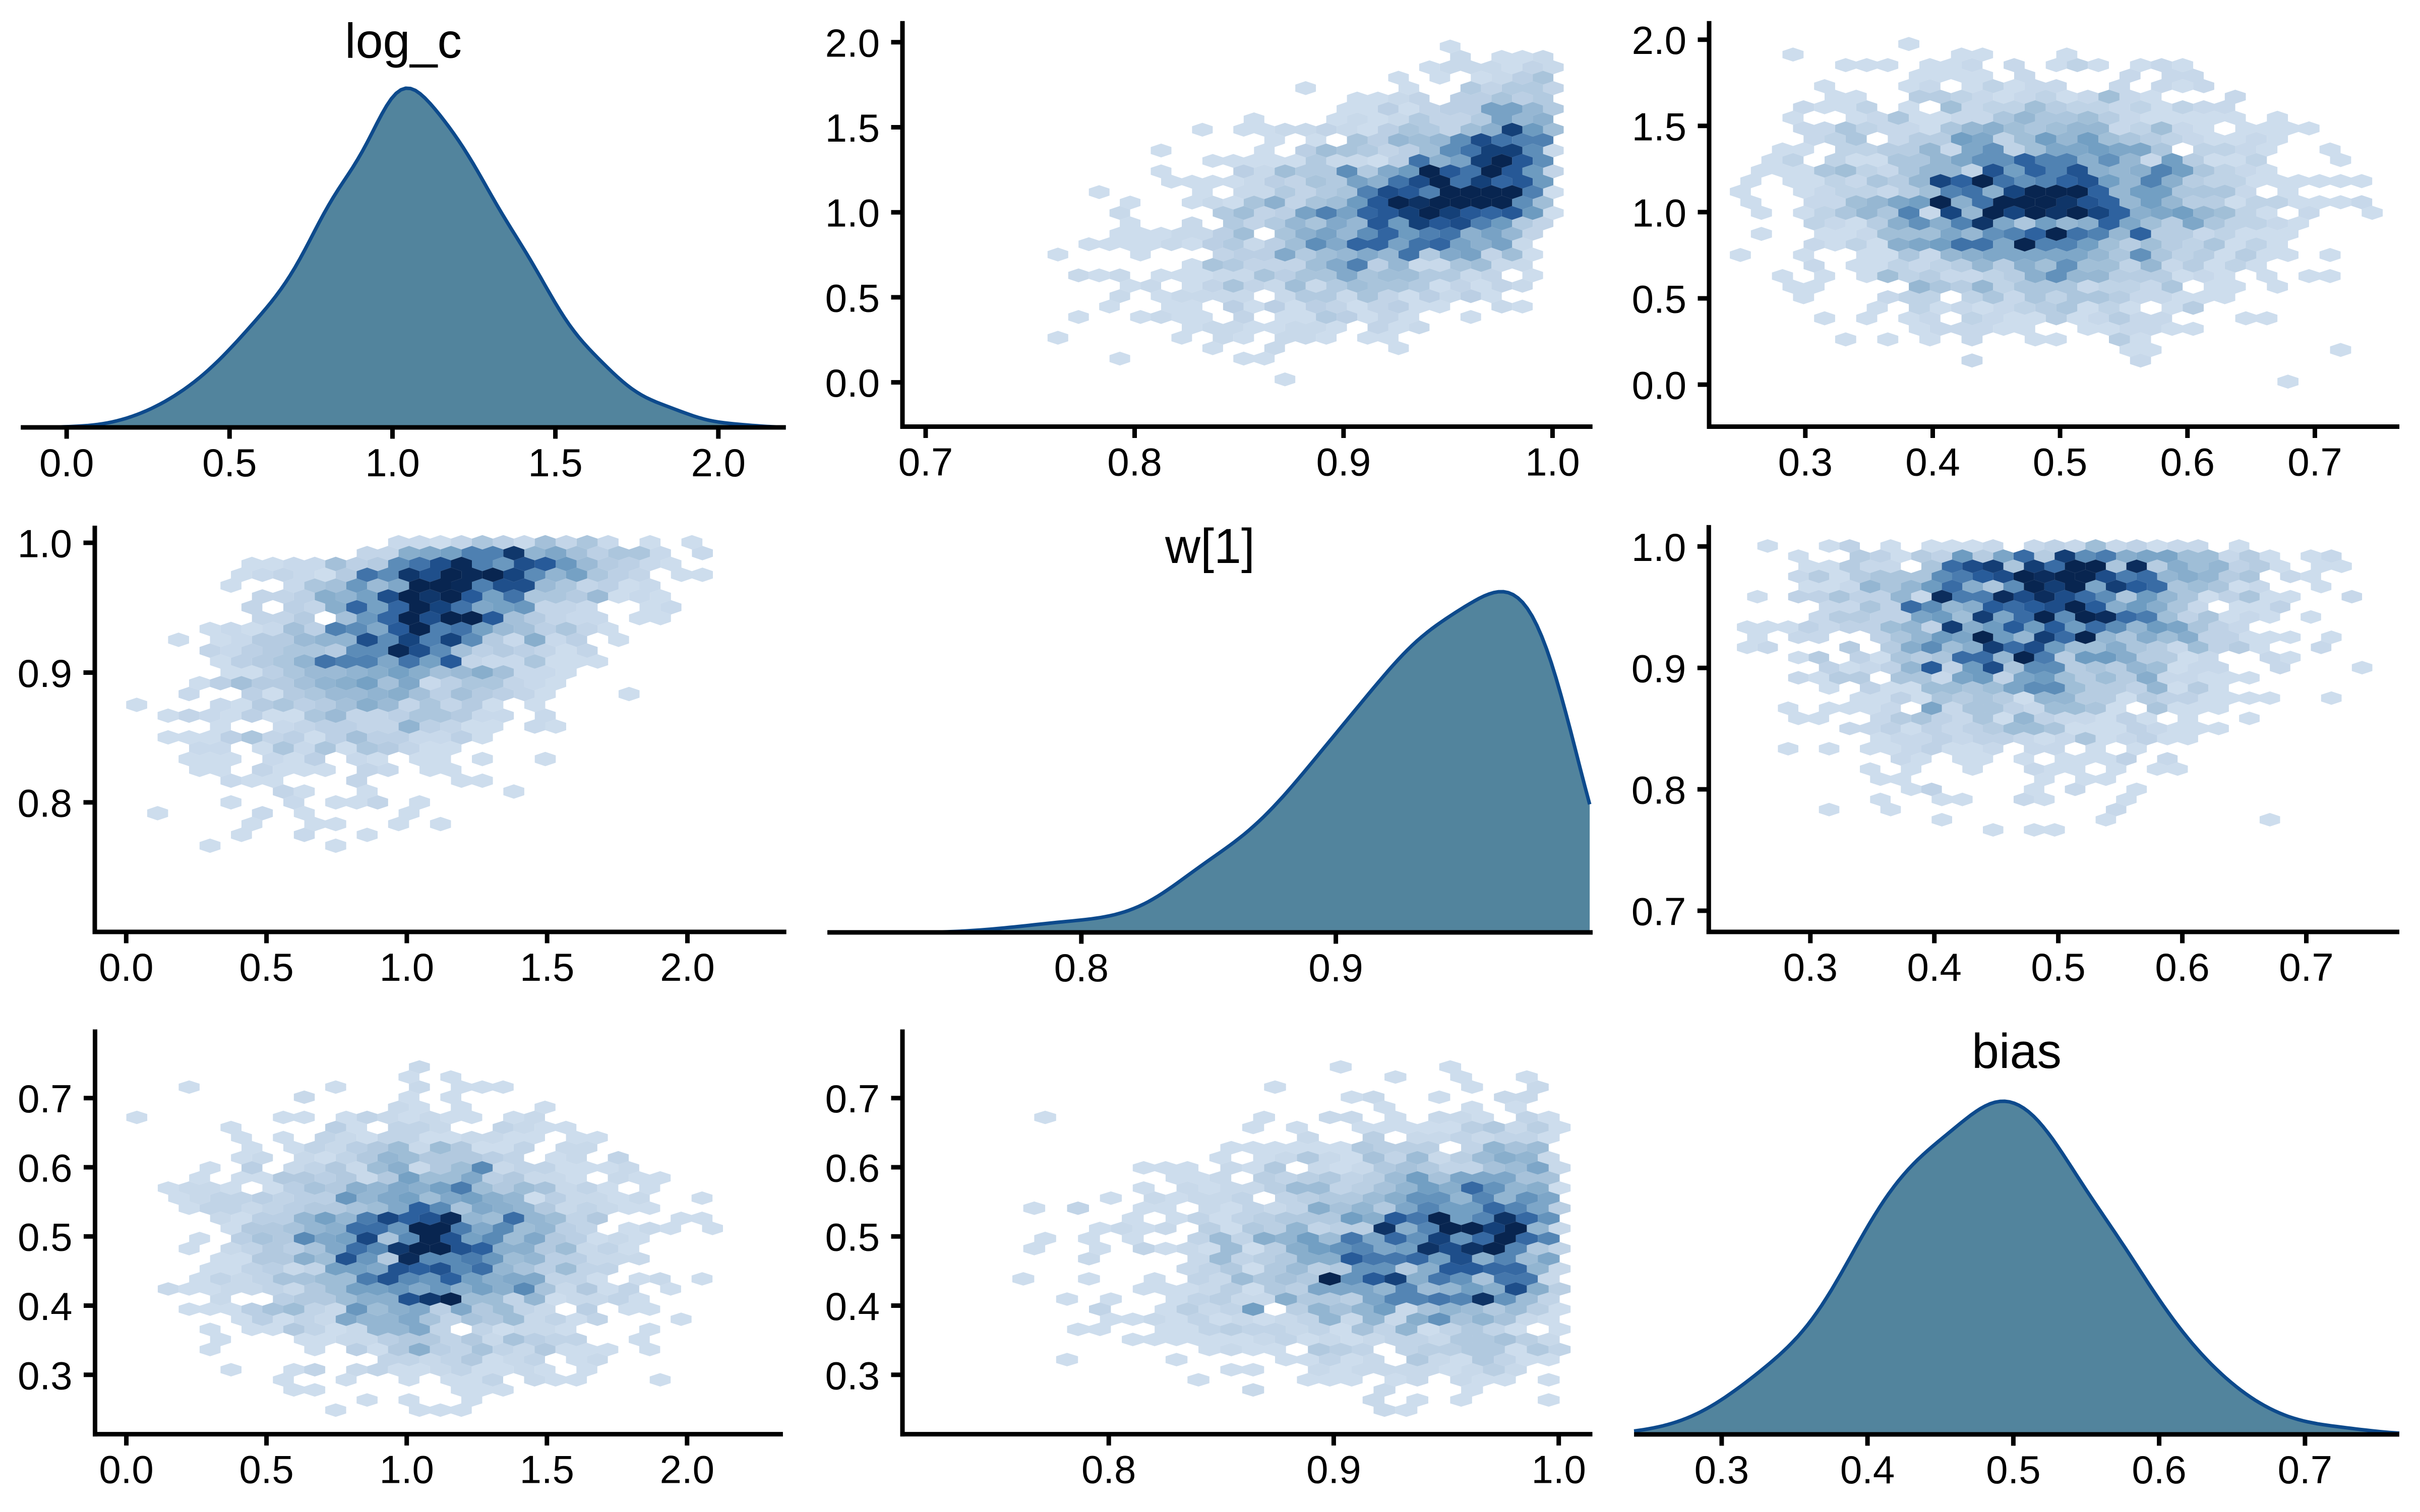 This screenshot has height=1512, width=2420. What do you see at coordinates (1210, 546) in the screenshot?
I see `svg-text: w[1]` at bounding box center [1210, 546].